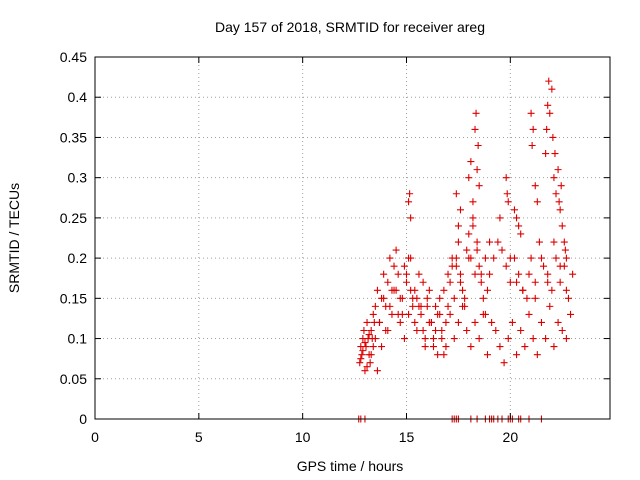 The image size is (640, 480). What do you see at coordinates (78, 339) in the screenshot?
I see `y-tick-label: 0.1` at bounding box center [78, 339].